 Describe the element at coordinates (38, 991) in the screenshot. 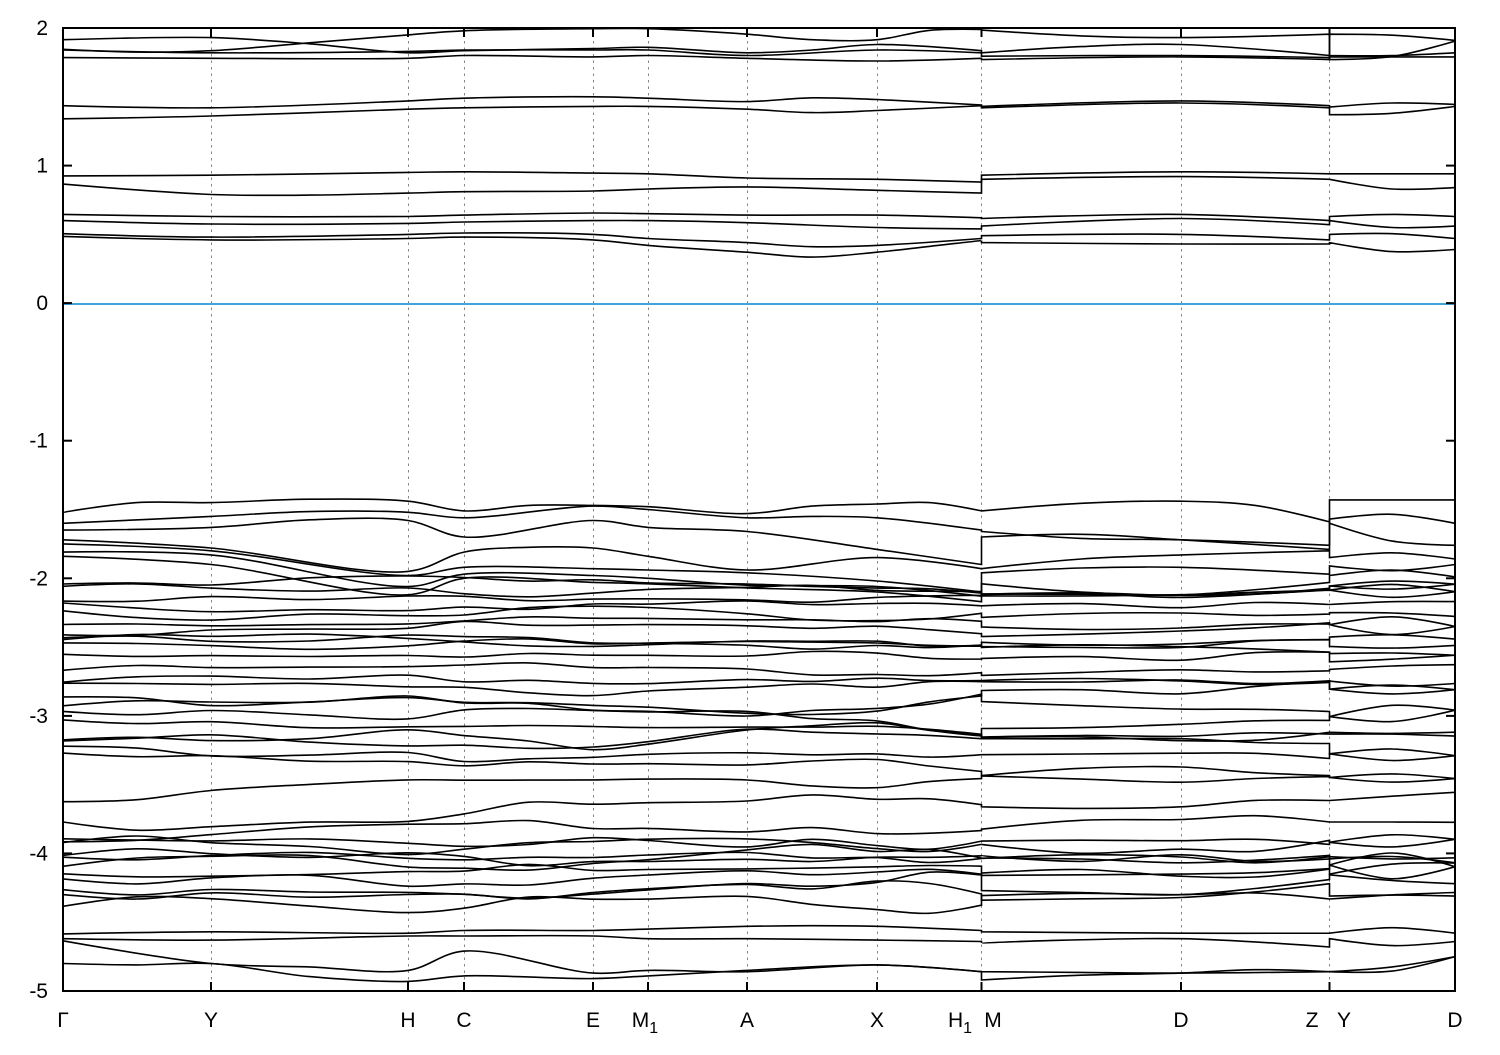

I see `svg-text: -5` at that location.